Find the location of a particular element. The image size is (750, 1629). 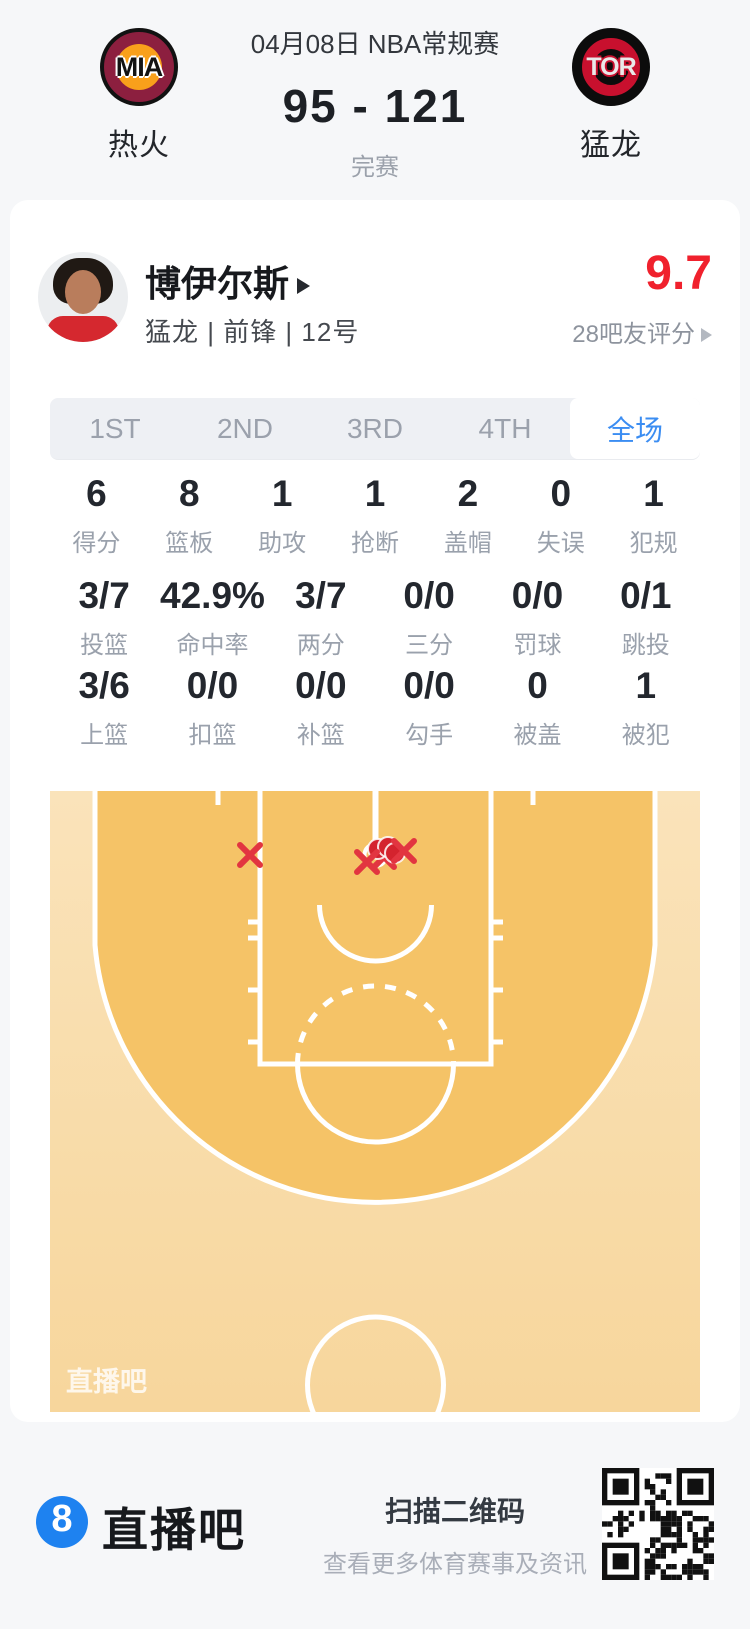

away-team: TOR 猛龙 is located at coordinates (611, 96).